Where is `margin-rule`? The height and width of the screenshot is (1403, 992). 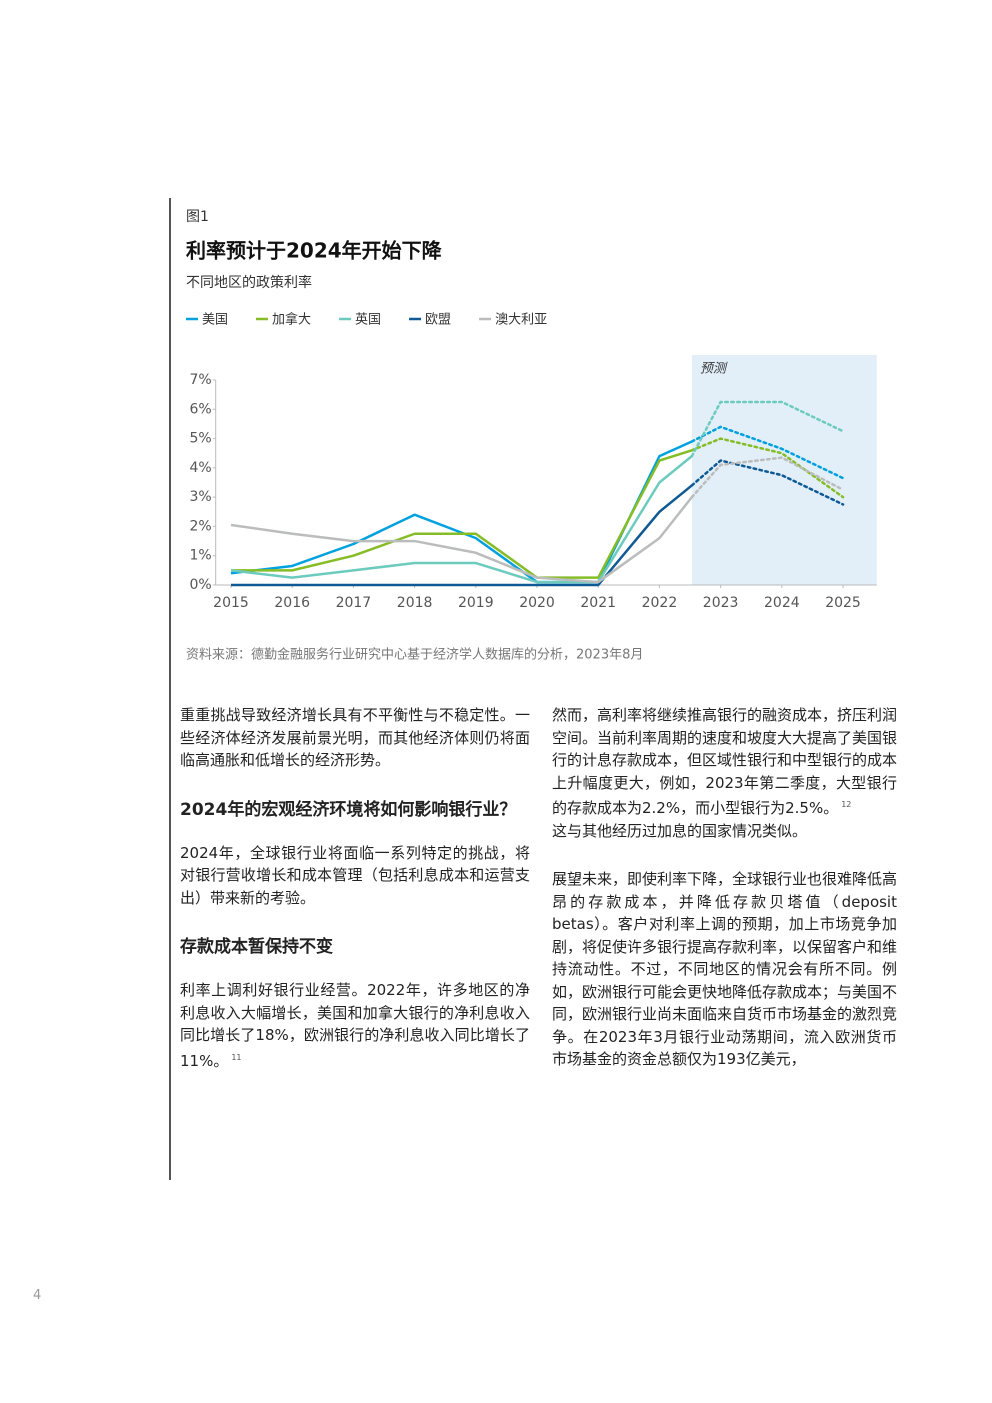
margin-rule is located at coordinates (170, 689).